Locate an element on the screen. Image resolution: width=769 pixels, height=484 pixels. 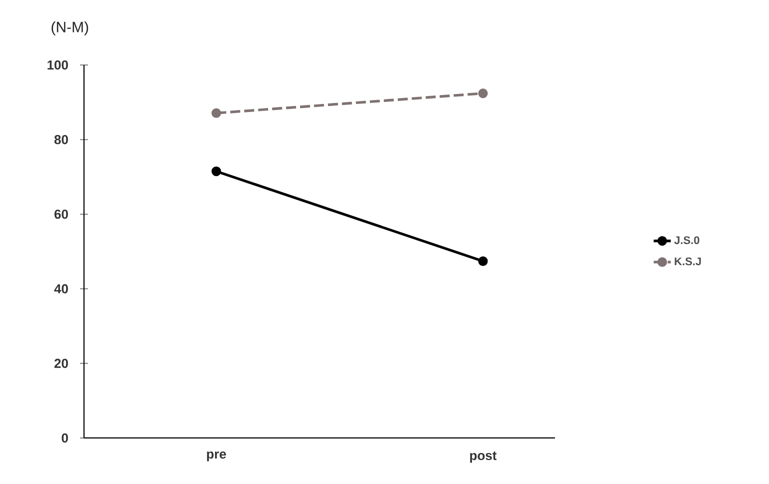
x-tick-label: post is located at coordinates (483, 457).